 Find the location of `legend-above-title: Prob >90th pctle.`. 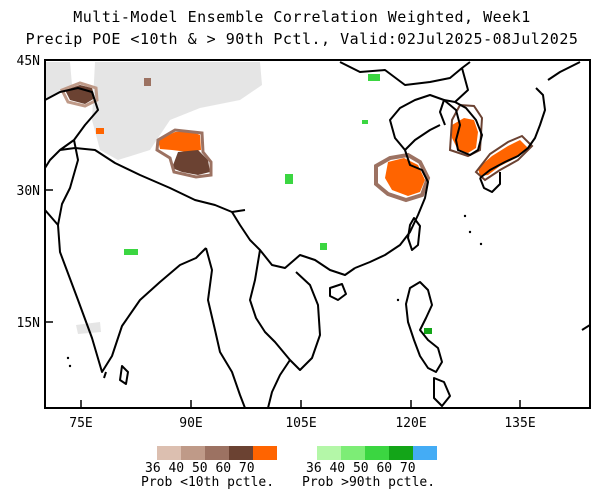

legend-above-title: Prob >90th pctle. is located at coordinates (369, 482).